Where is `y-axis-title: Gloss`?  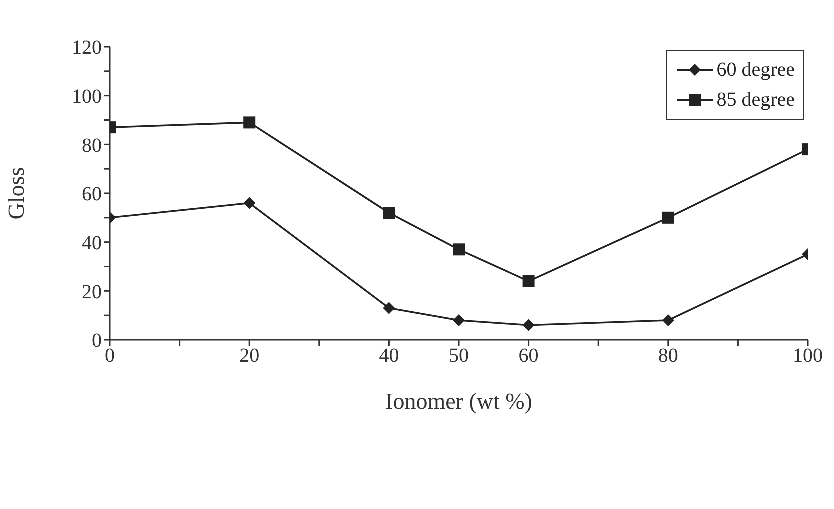 y-axis-title: Gloss is located at coordinates (17, 193).